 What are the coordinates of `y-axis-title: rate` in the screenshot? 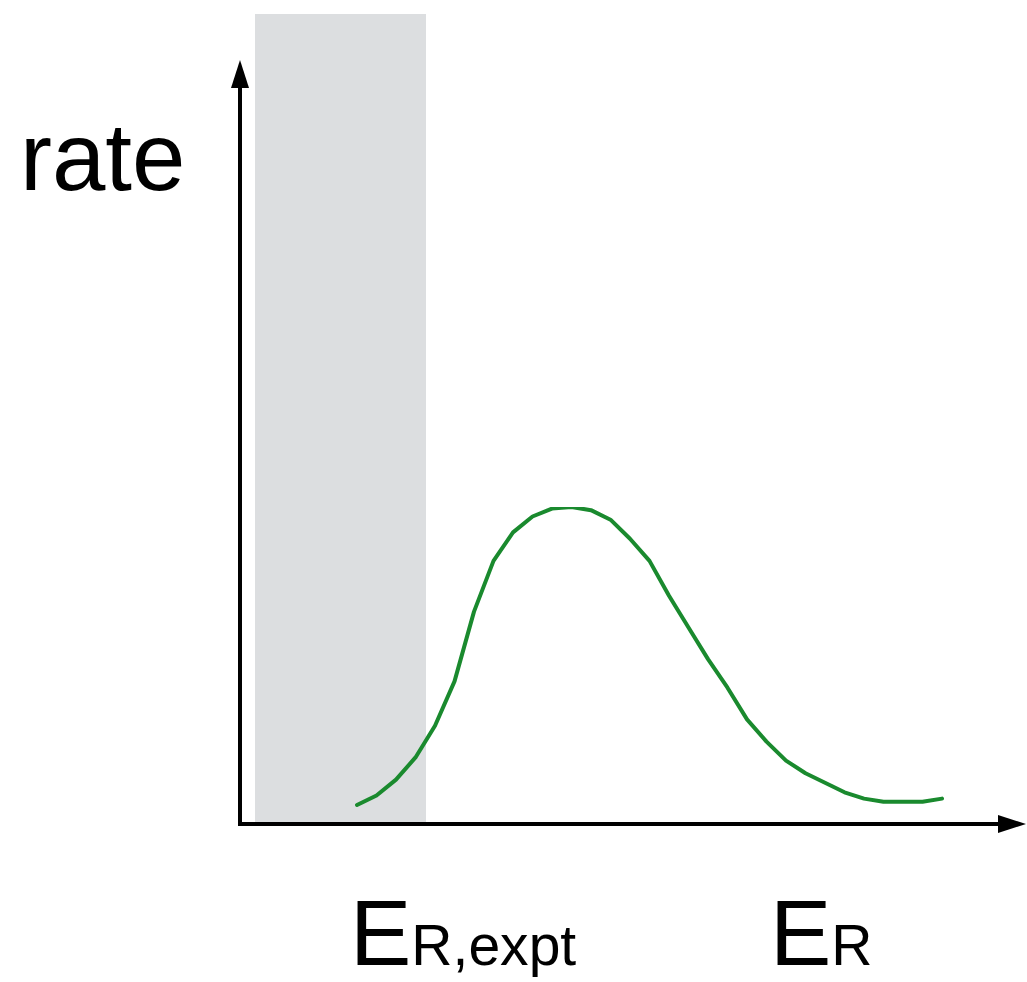 It's located at (103, 156).